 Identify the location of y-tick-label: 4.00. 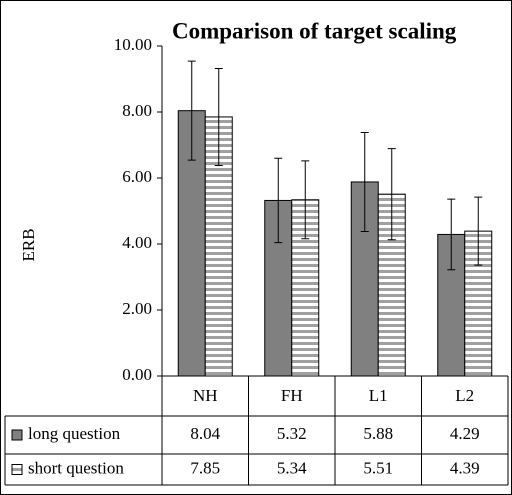
(137, 242).